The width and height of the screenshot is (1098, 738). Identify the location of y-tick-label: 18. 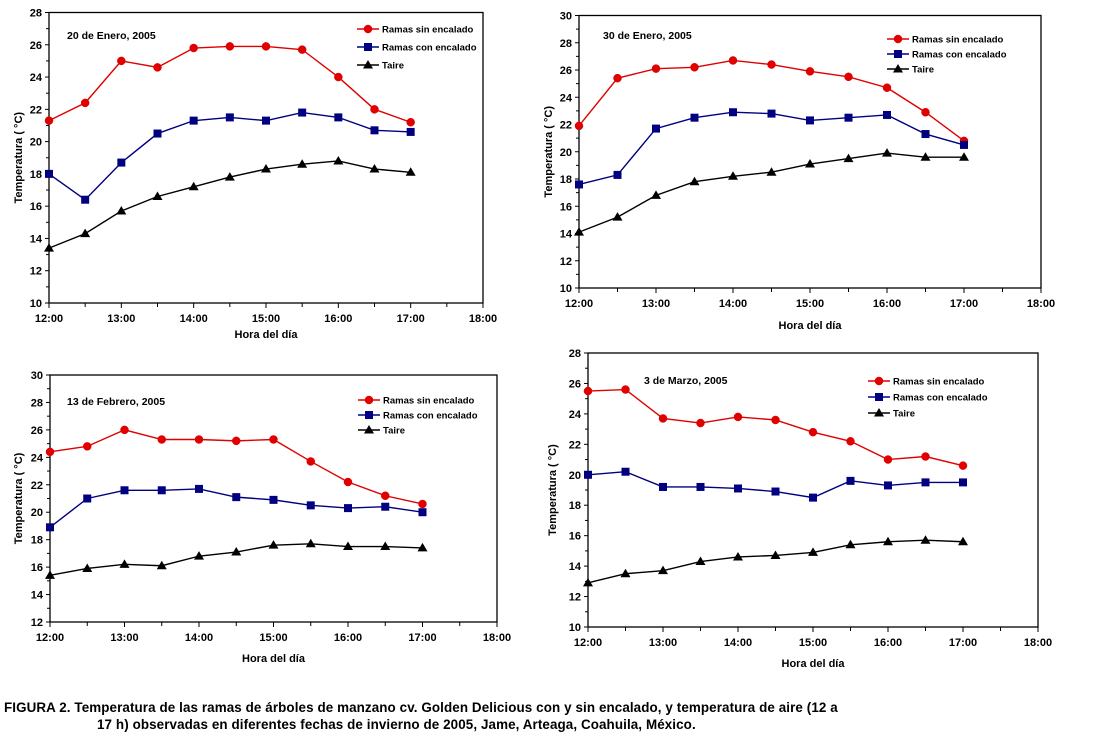
(36, 175).